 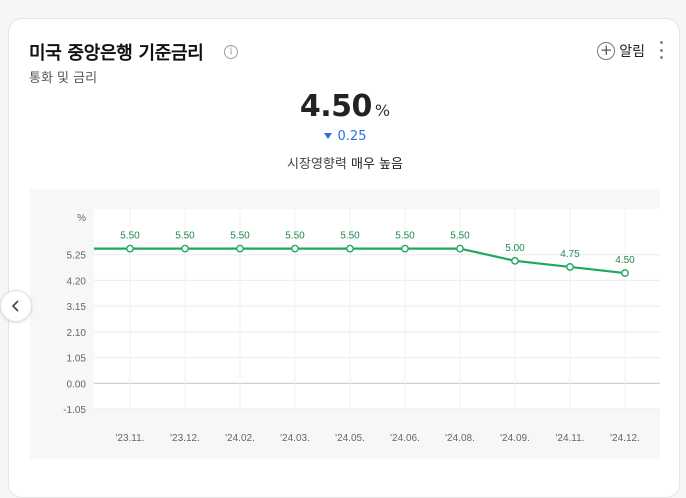 I want to click on x-tick-label: '24.09., so click(x=515, y=438).